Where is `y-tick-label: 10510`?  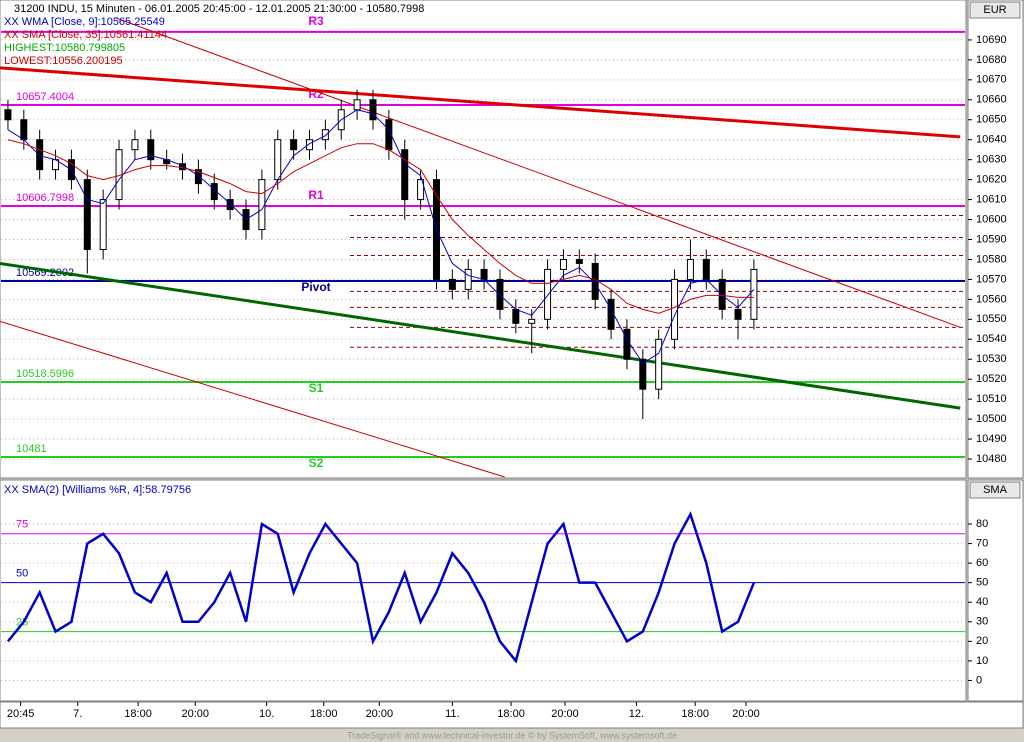 y-tick-label: 10510 is located at coordinates (991, 399).